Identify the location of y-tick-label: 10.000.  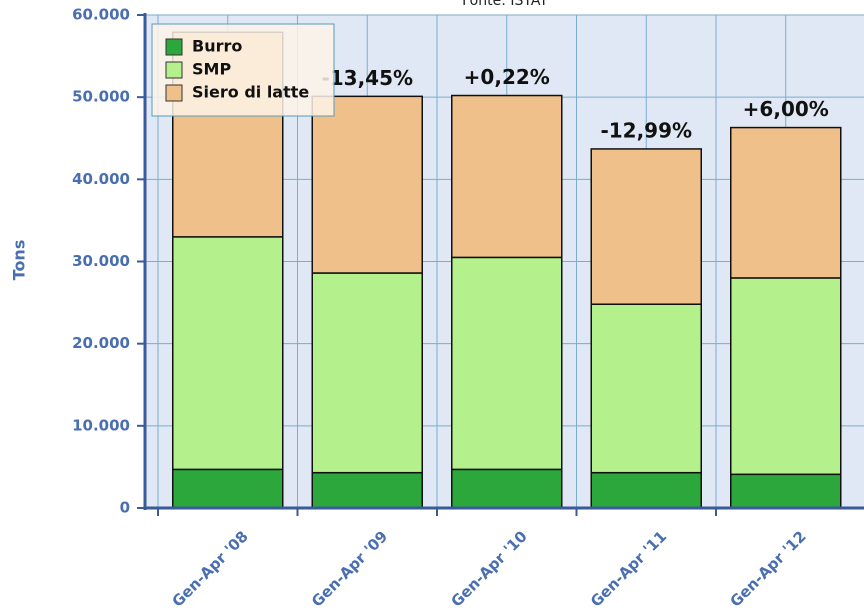
(101, 425).